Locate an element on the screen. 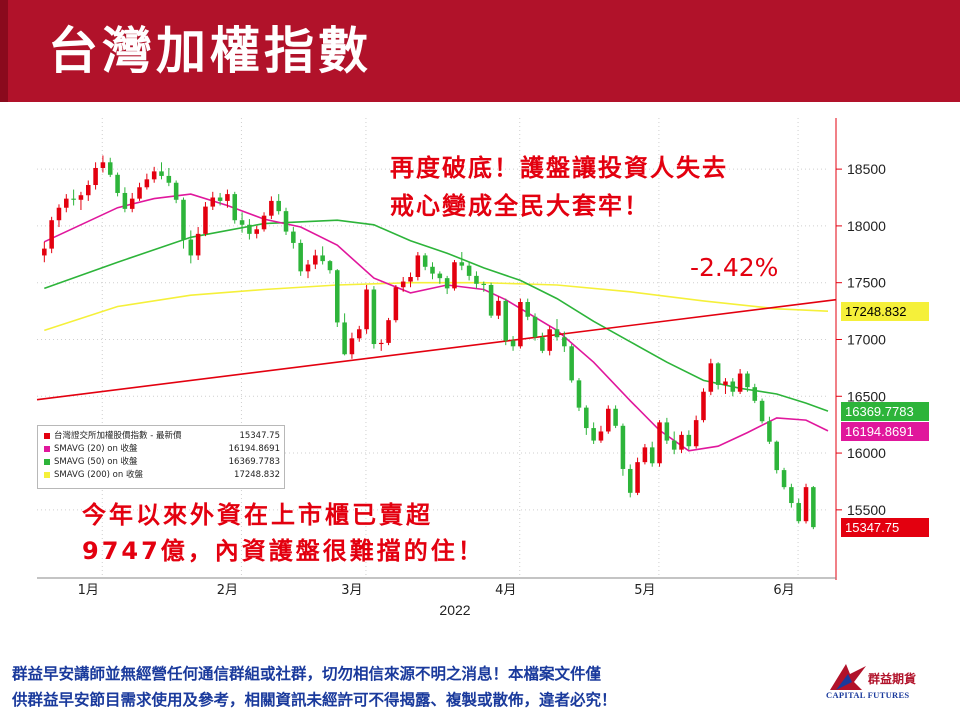 Image resolution: width=960 pixels, height=720 pixels. x-tick-label: 6月 is located at coordinates (783, 590).